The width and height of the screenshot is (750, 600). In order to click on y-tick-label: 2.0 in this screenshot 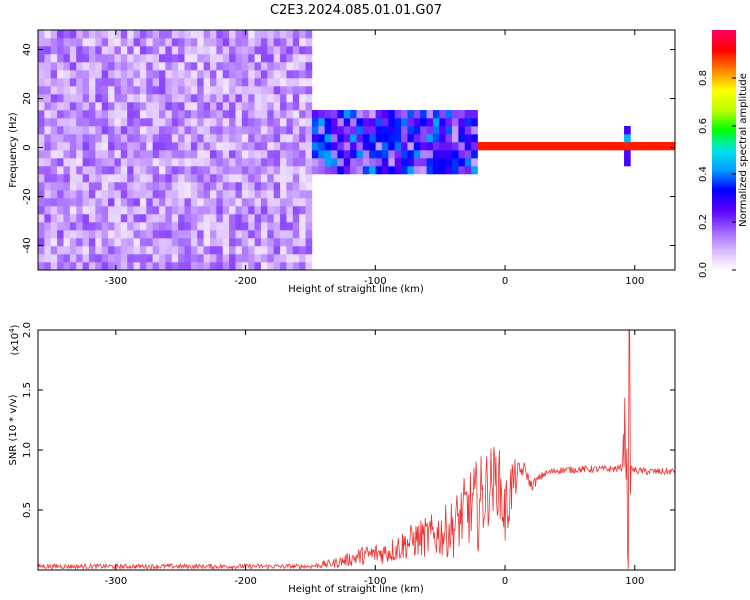, I will do `click(27, 330)`.